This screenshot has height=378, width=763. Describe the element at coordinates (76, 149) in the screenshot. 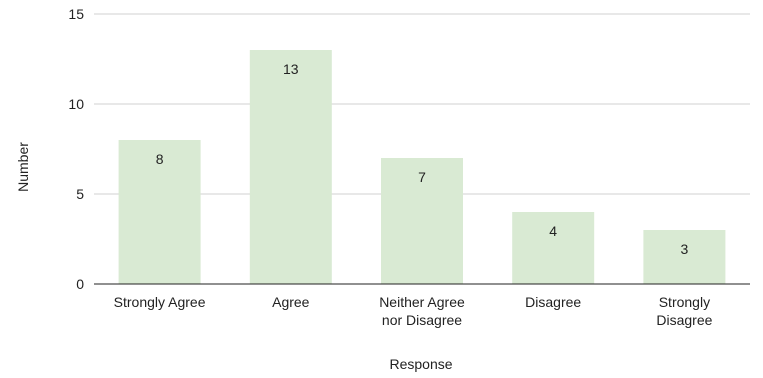

I see `y-axis-ticks: 0 5 10 15` at that location.